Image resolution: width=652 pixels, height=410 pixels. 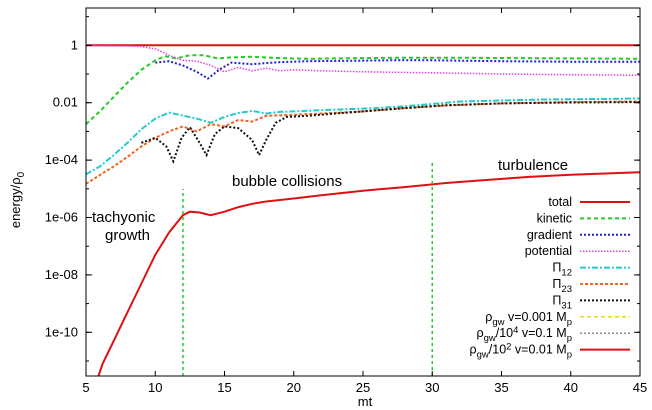 I want to click on legend-label-8: ρgw v=0.001 Mp, so click(x=528, y=319).